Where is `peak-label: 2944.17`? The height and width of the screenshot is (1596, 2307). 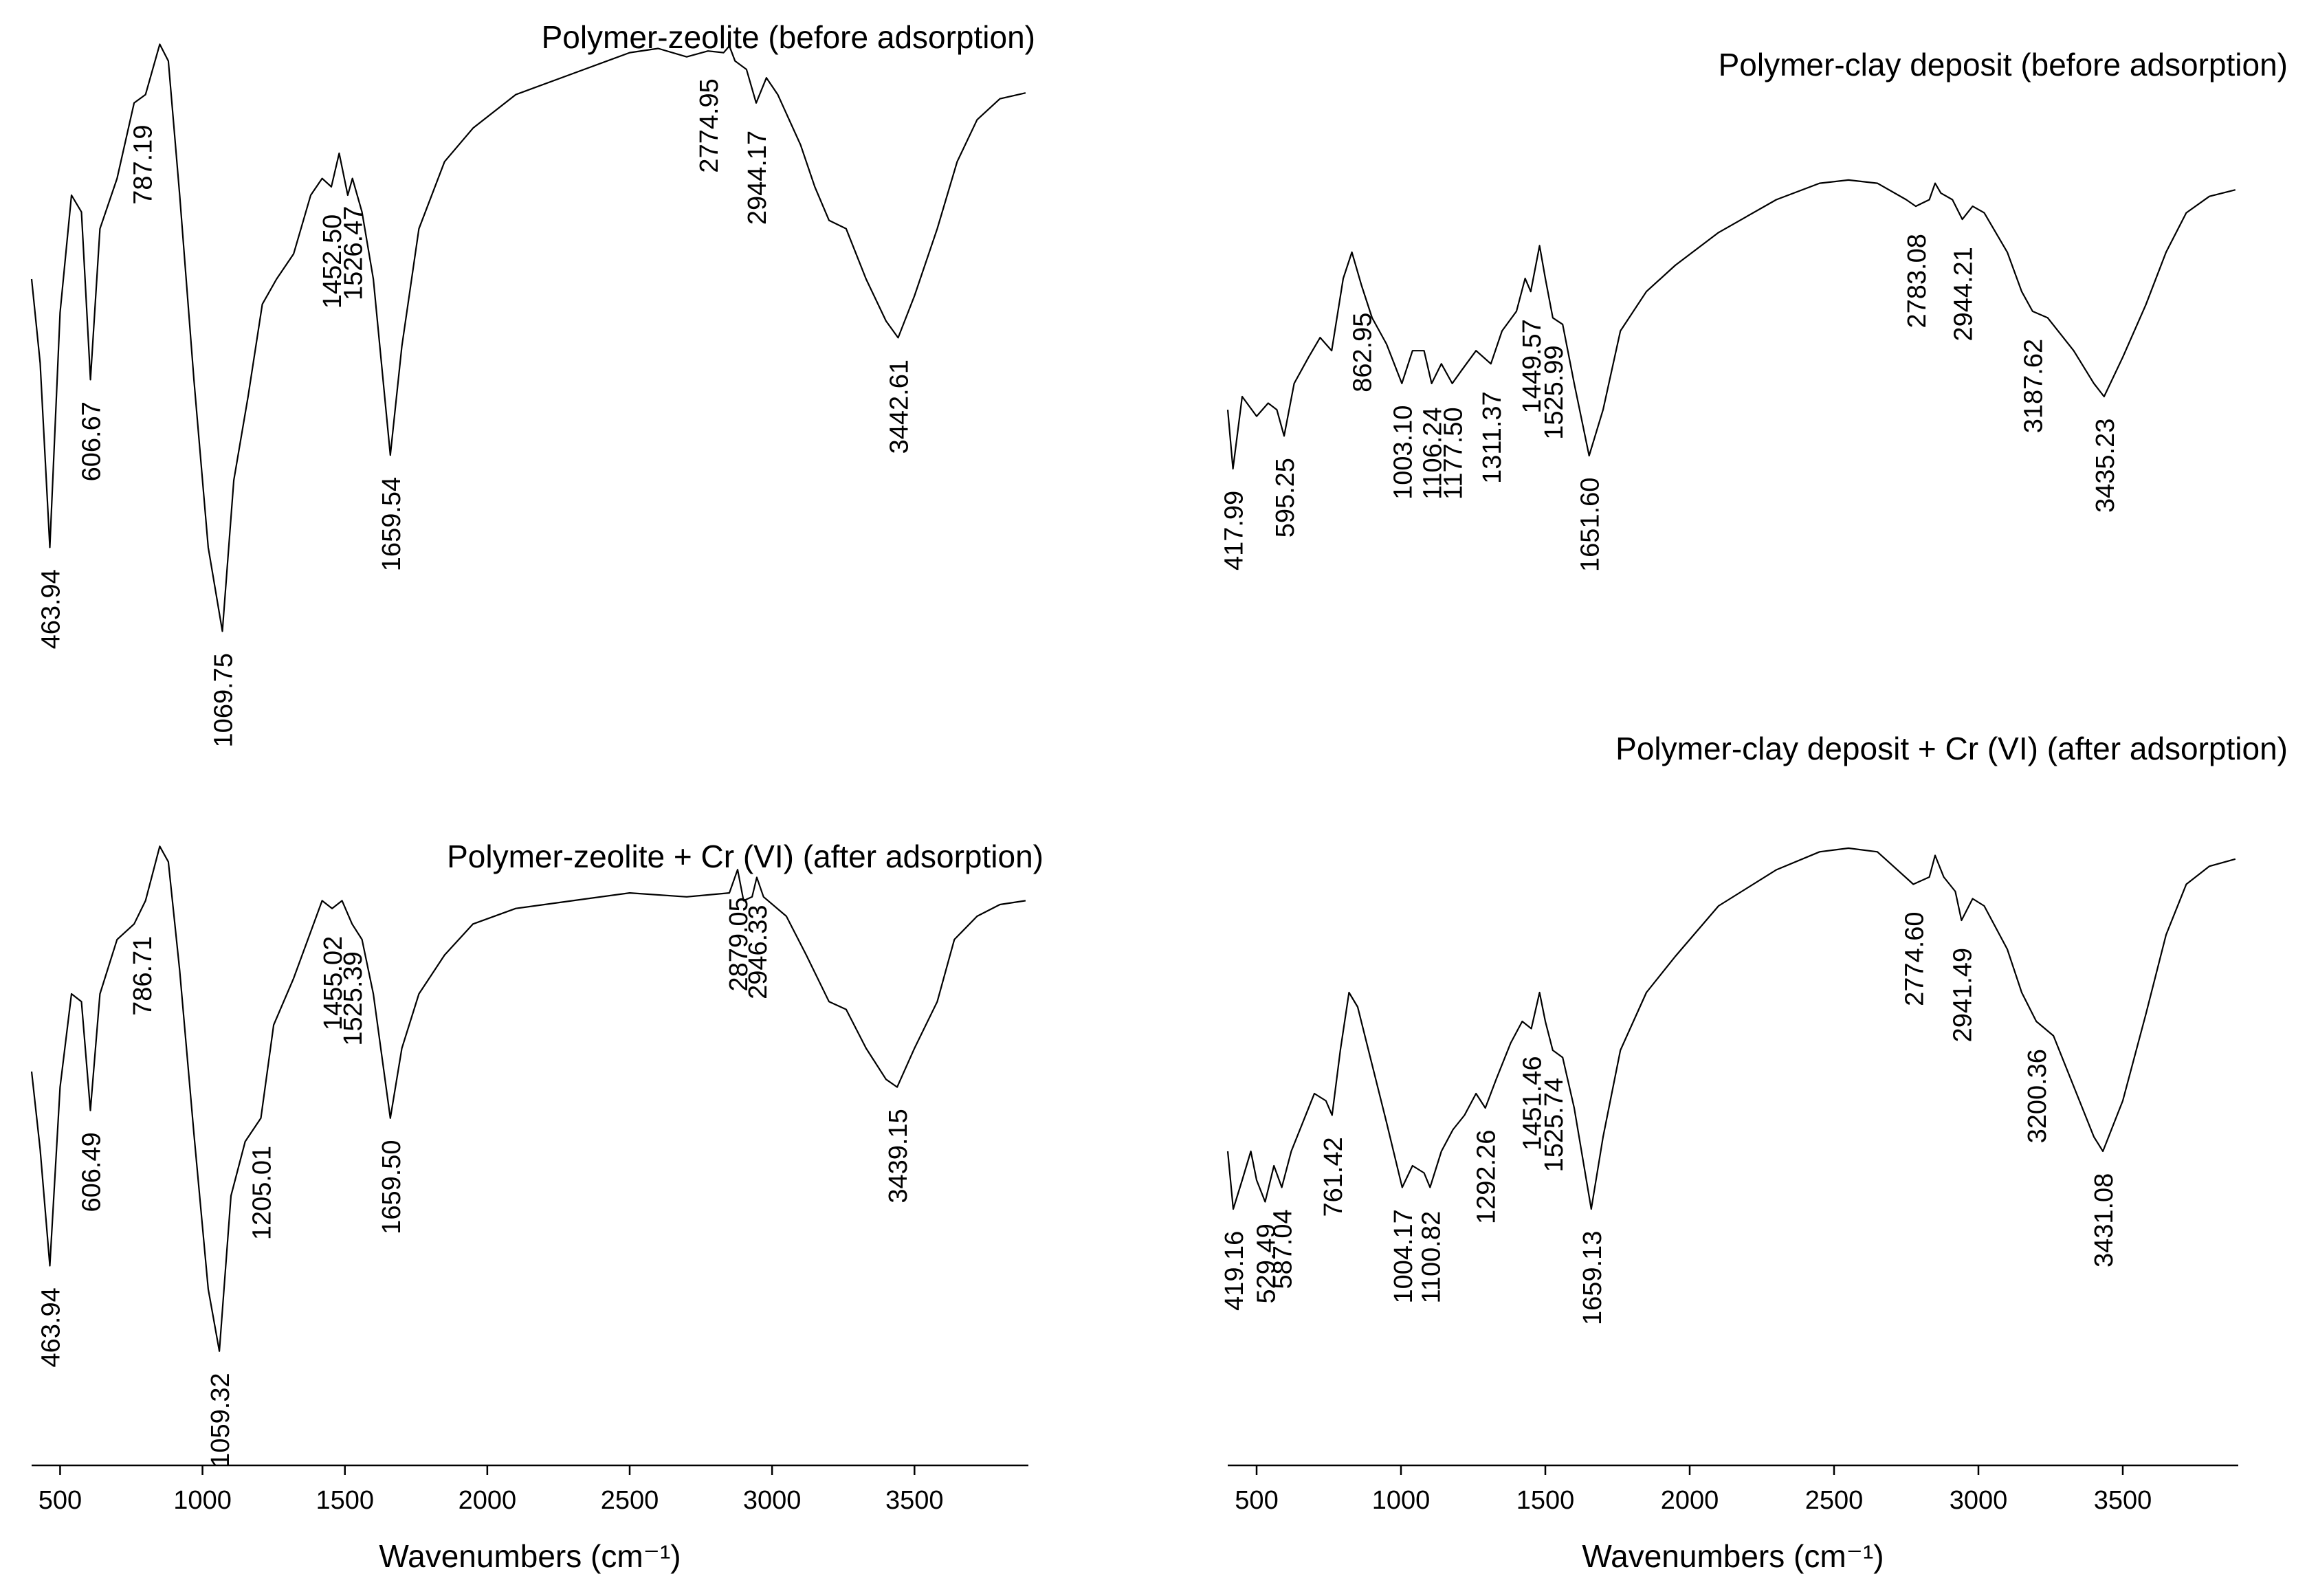
peak-label: 2944.17 is located at coordinates (758, 178).